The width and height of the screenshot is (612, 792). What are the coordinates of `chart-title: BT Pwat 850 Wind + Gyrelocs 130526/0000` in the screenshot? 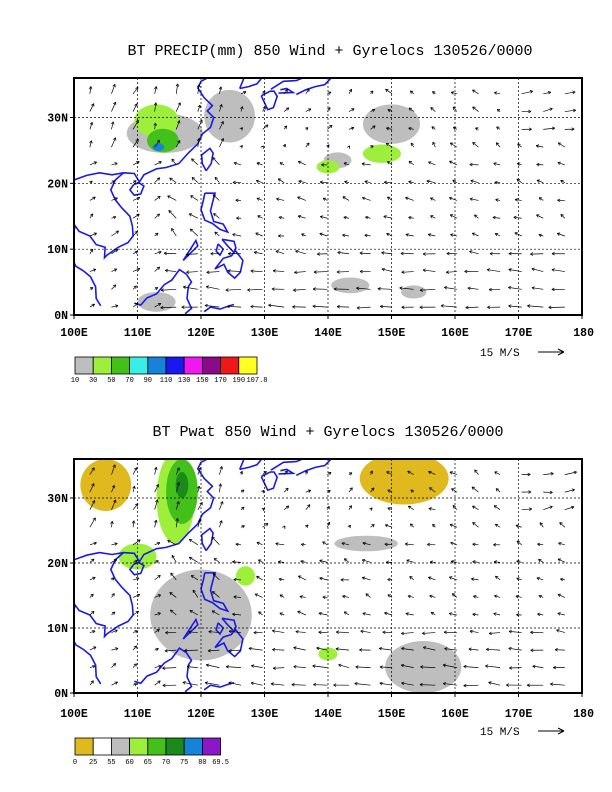 It's located at (327, 432).